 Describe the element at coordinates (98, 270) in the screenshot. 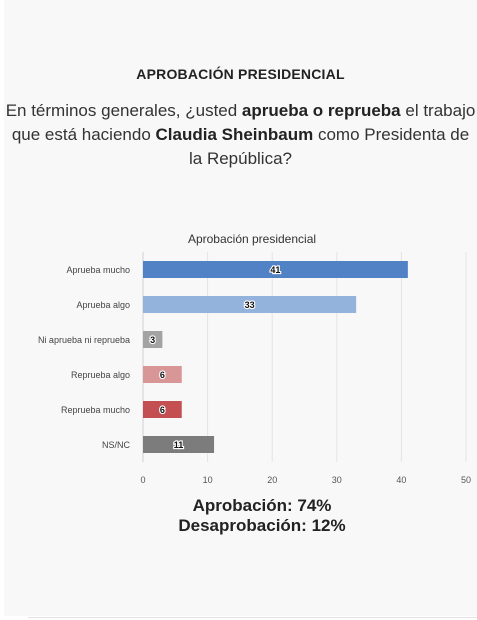

I see `category-label: Aprueba mucho` at that location.